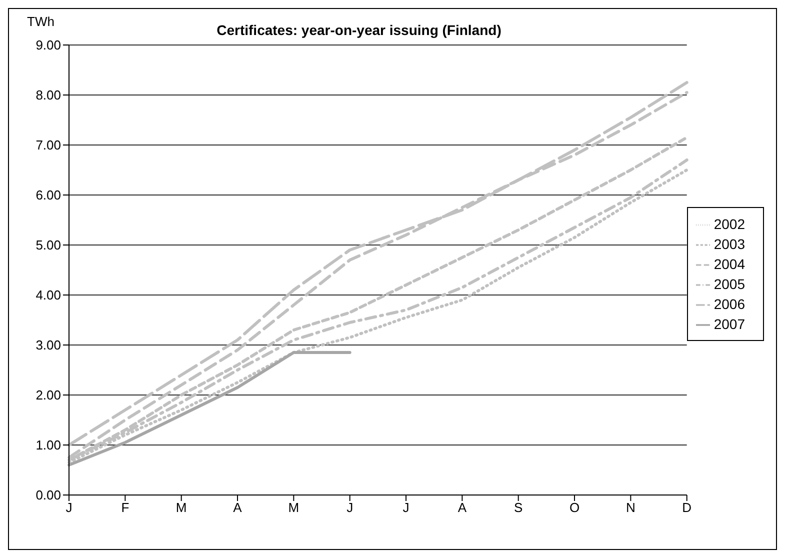 The image size is (785, 558). I want to click on legend-label: 2007, so click(729, 324).